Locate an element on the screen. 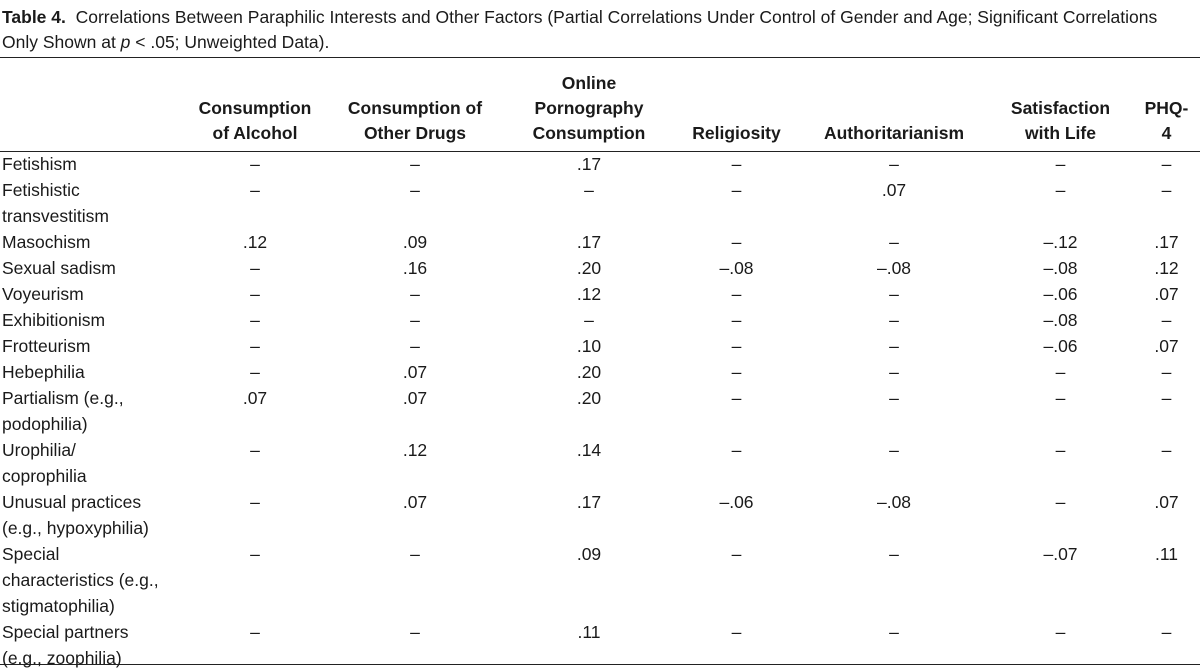  header-rowlabel is located at coordinates (92, 104).